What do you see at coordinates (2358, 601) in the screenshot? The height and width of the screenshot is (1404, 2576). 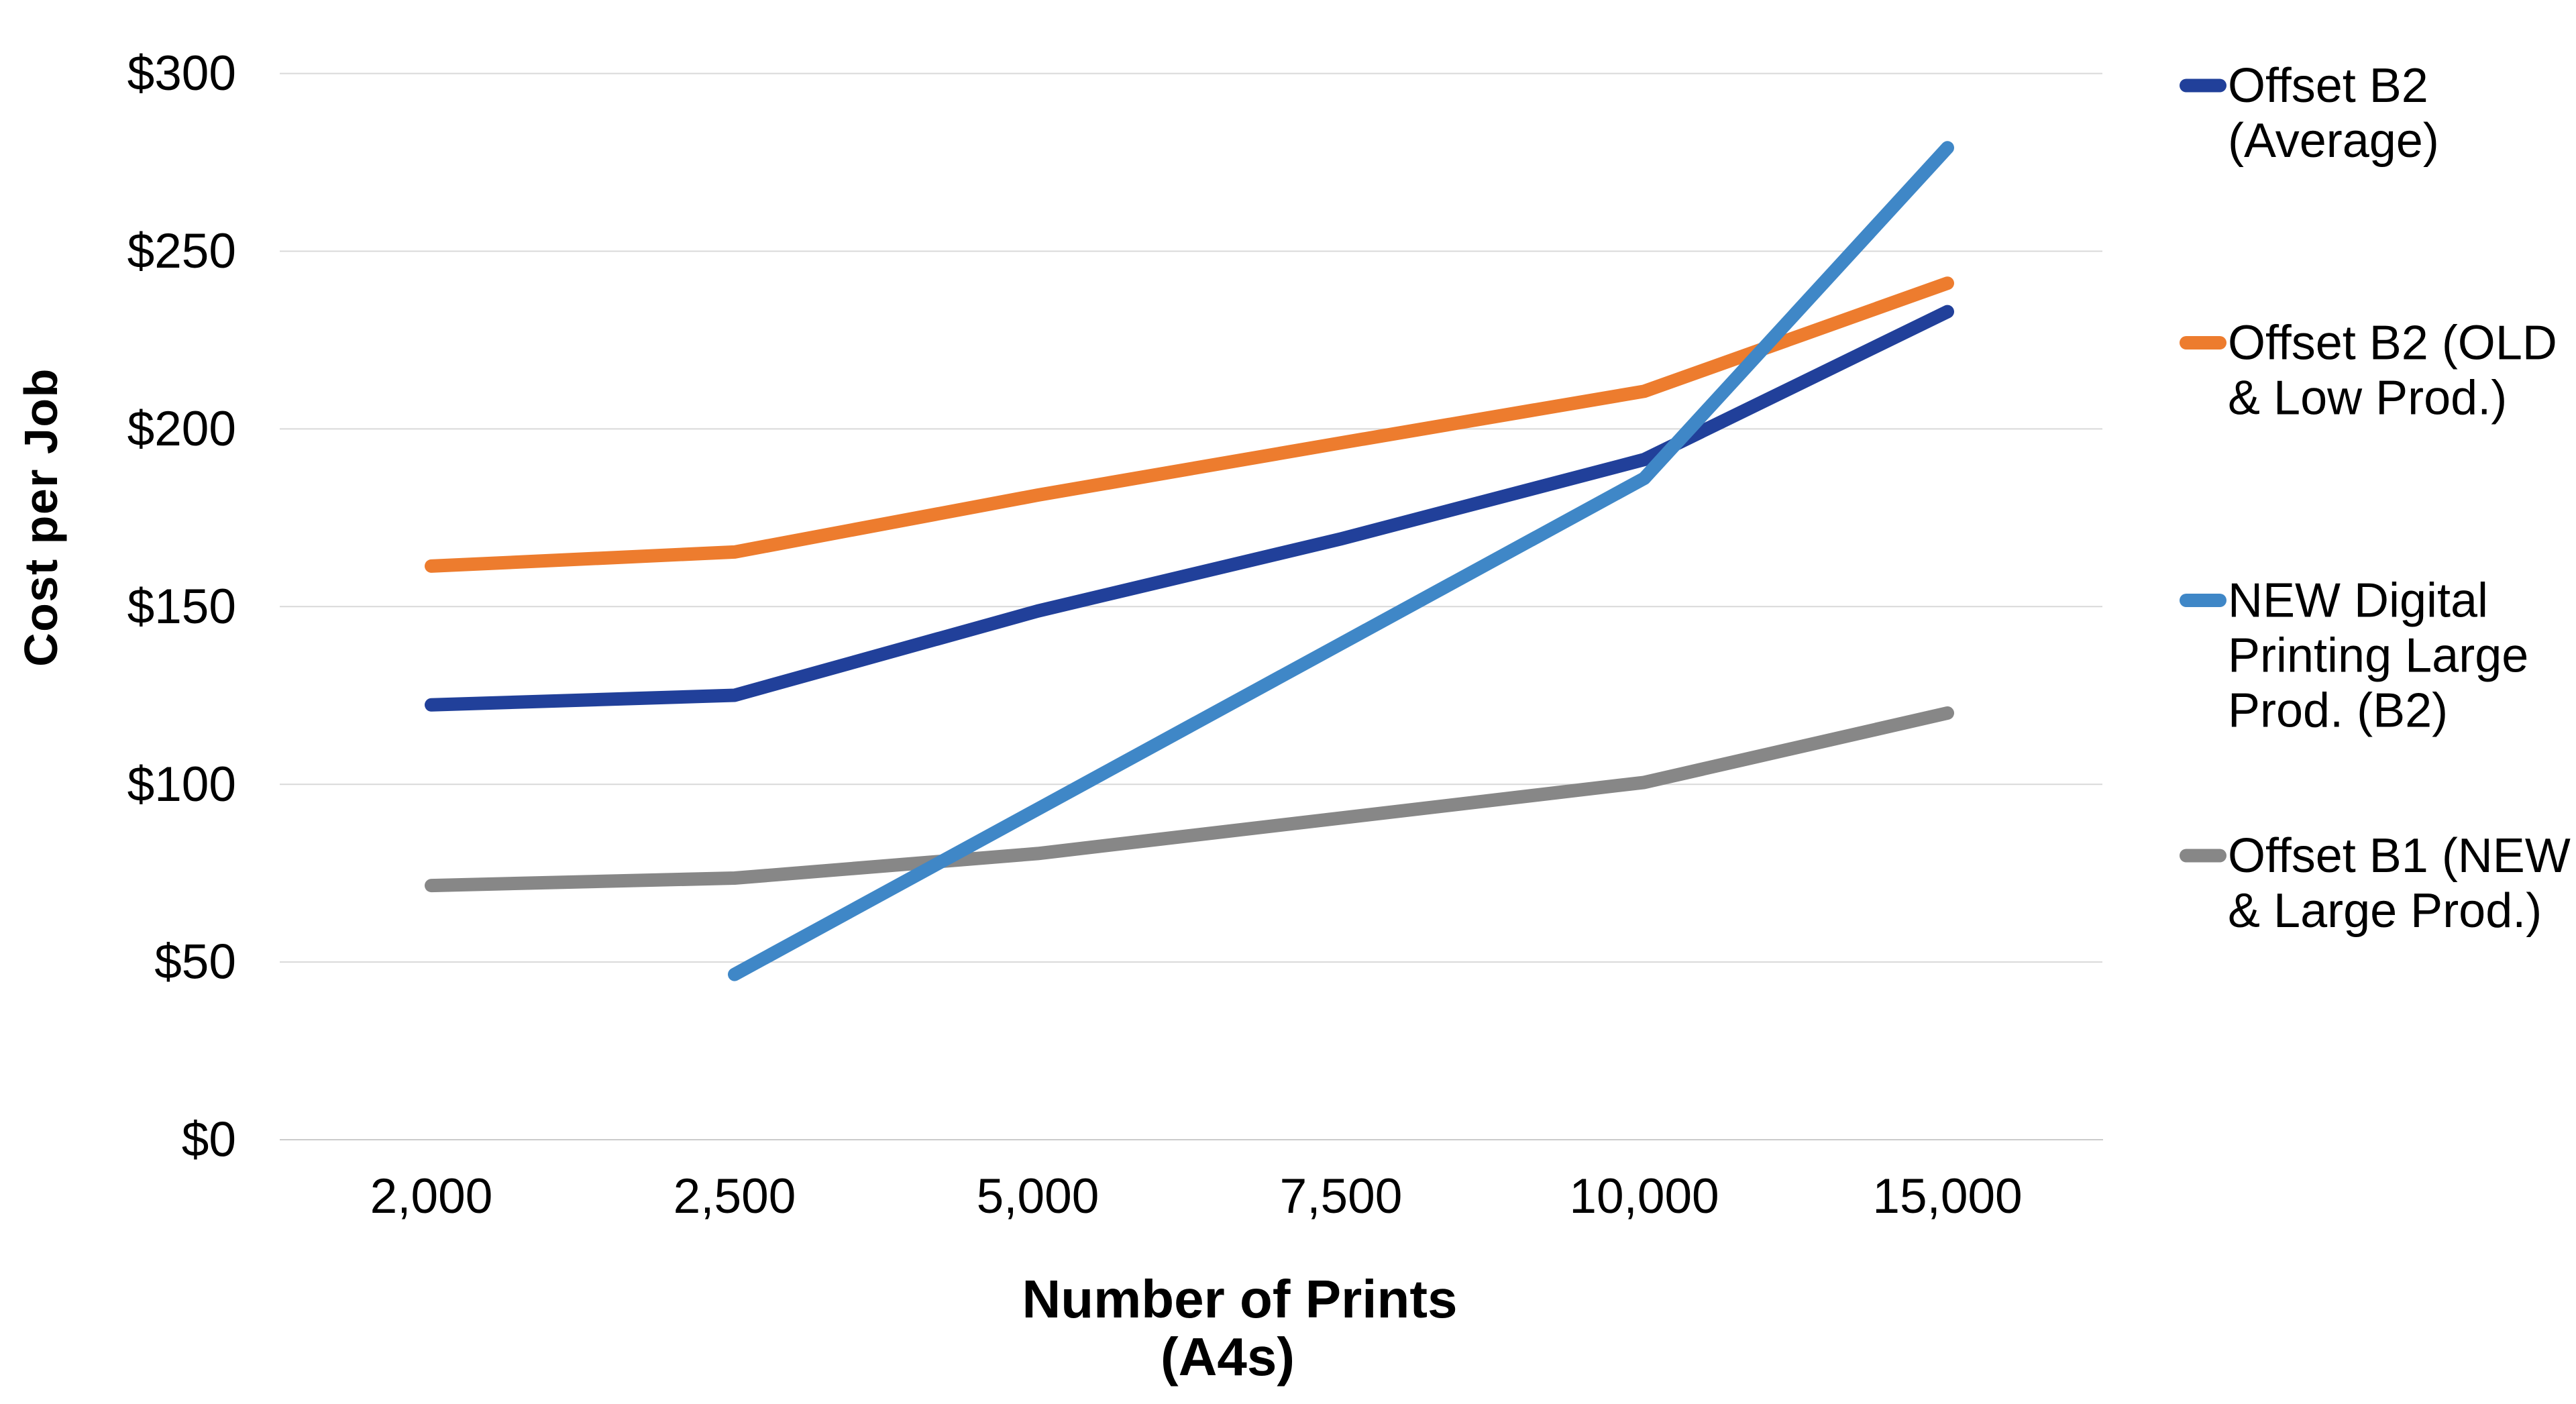 I see `svg-text: NEW Digital` at bounding box center [2358, 601].